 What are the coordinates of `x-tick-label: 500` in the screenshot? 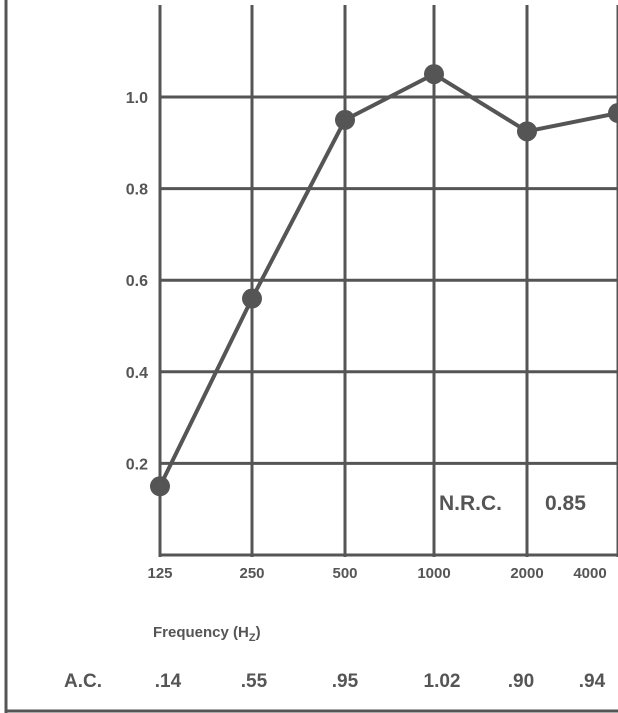 It's located at (344, 573).